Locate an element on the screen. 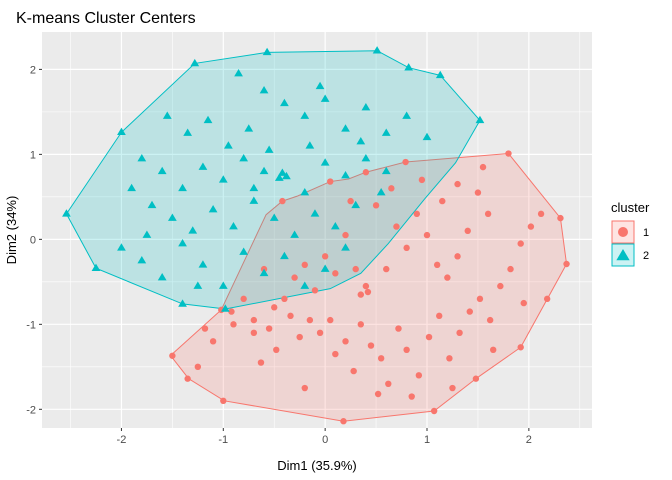 The width and height of the screenshot is (672, 480). y-tick-label: -1 is located at coordinates (31, 325).